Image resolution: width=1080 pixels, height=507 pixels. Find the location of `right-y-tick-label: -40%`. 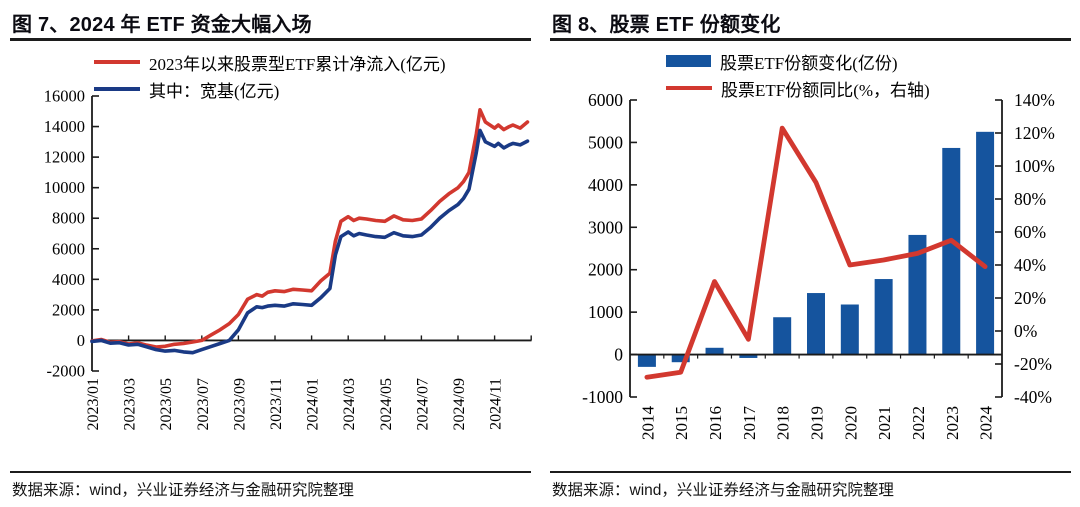

right-y-tick-label: -40% is located at coordinates (1033, 397).